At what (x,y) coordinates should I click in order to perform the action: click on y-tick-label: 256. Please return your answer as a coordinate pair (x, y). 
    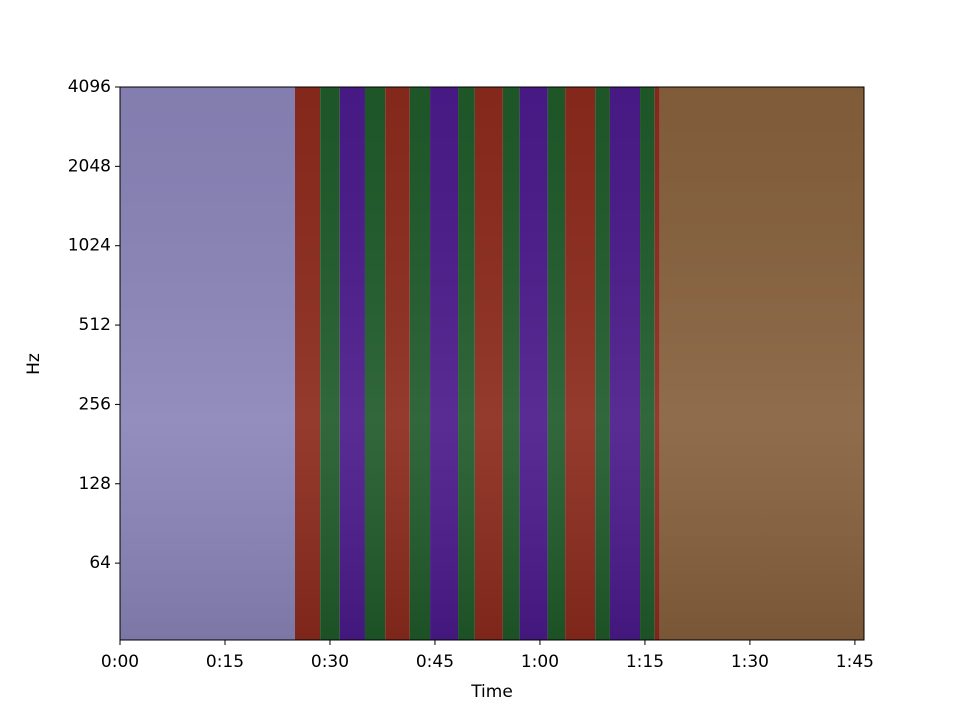
    Looking at the image, I should click on (95, 404).